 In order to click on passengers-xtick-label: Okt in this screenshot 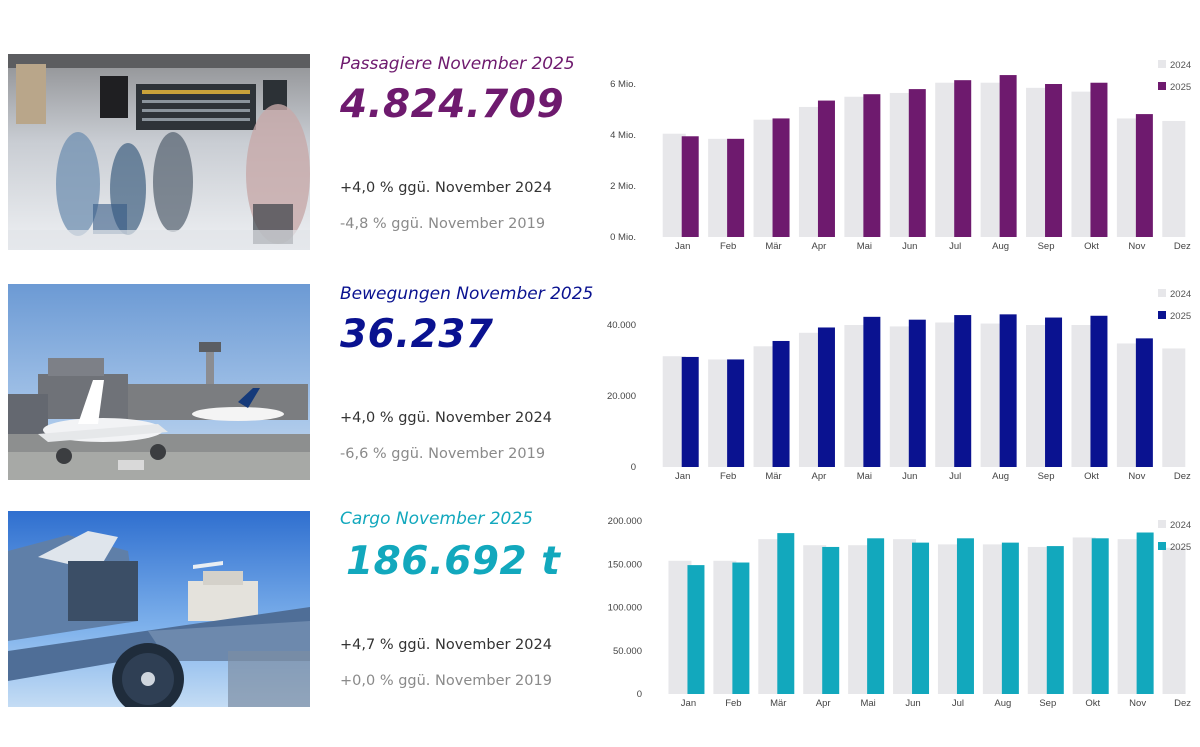, I will do `click(1091, 246)`.